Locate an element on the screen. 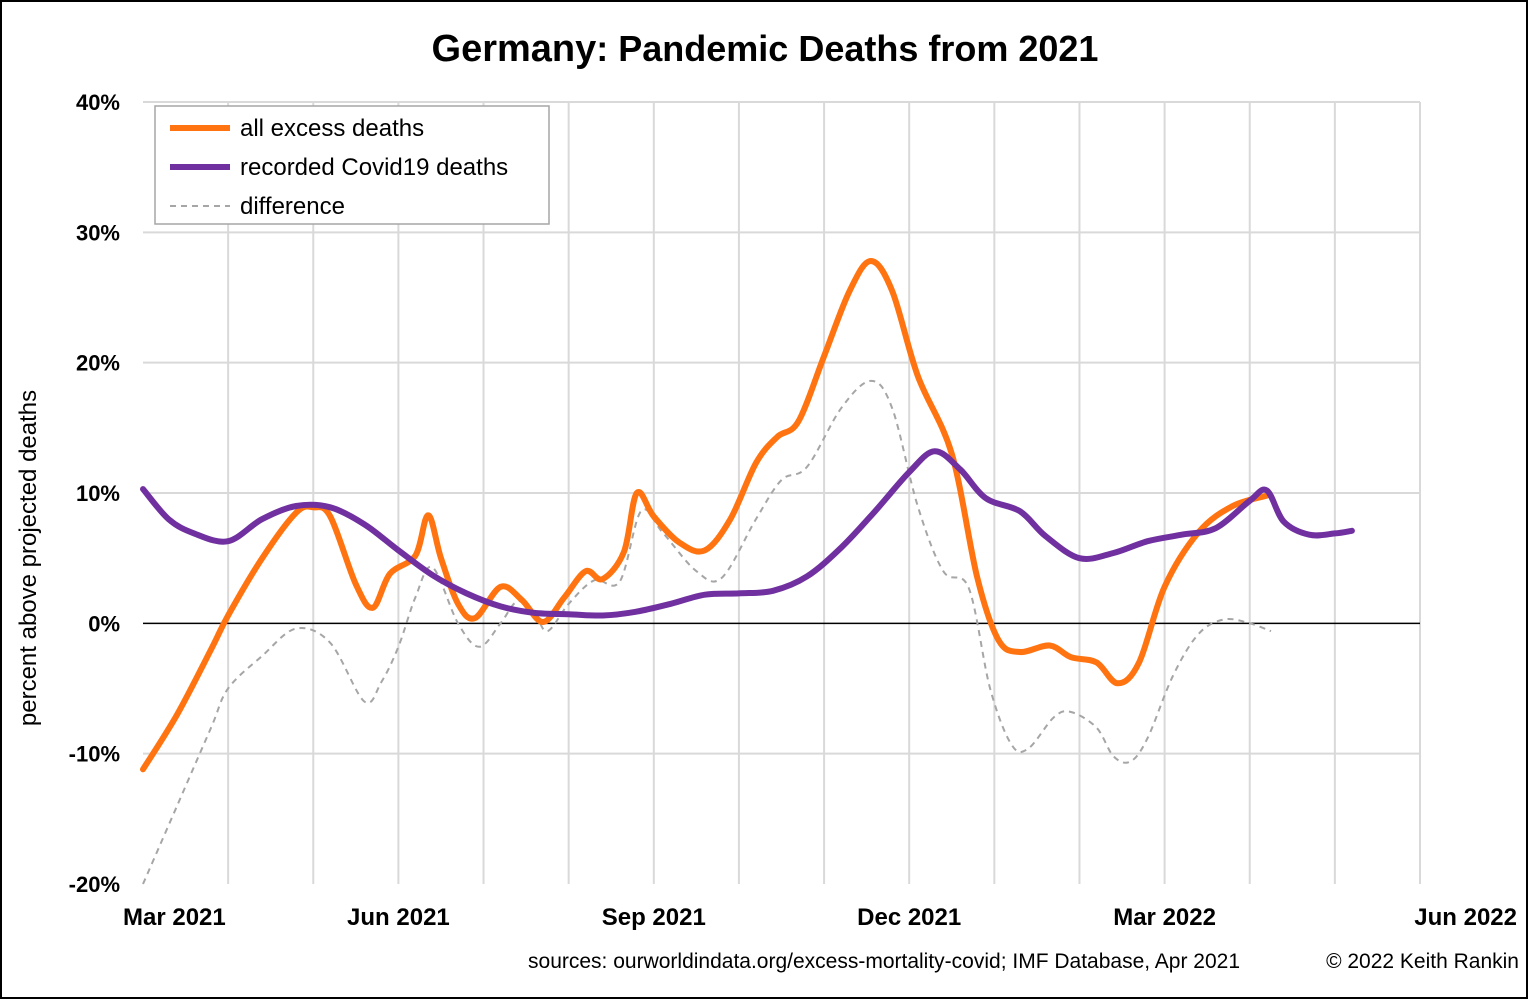 The width and height of the screenshot is (1528, 1001). x-tick-label: Mar 2021 is located at coordinates (174, 917).